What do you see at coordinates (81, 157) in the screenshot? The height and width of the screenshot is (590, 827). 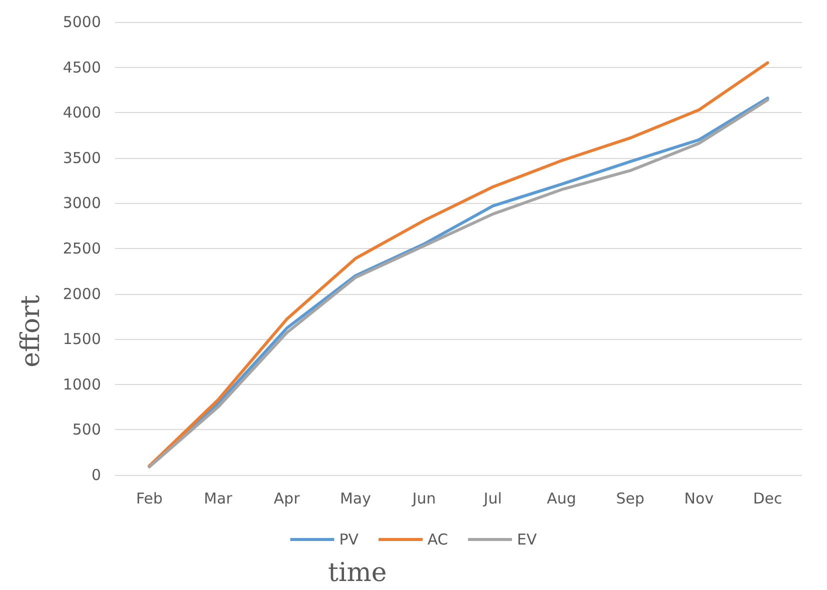 I see `y-tick-label: 3500` at bounding box center [81, 157].